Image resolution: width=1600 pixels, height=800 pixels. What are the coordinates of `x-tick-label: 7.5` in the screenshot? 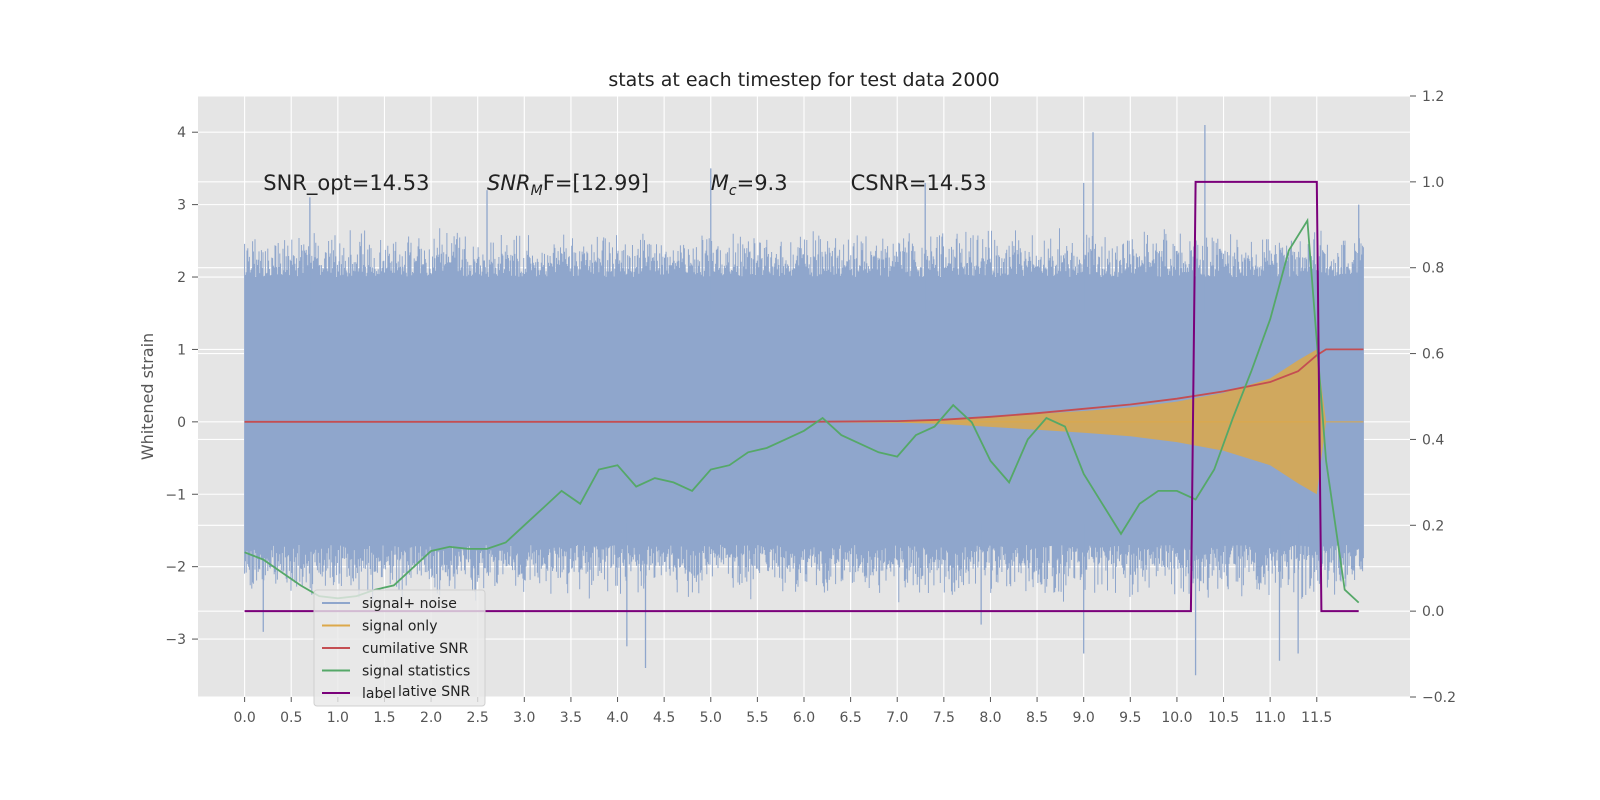 It's located at (944, 718).